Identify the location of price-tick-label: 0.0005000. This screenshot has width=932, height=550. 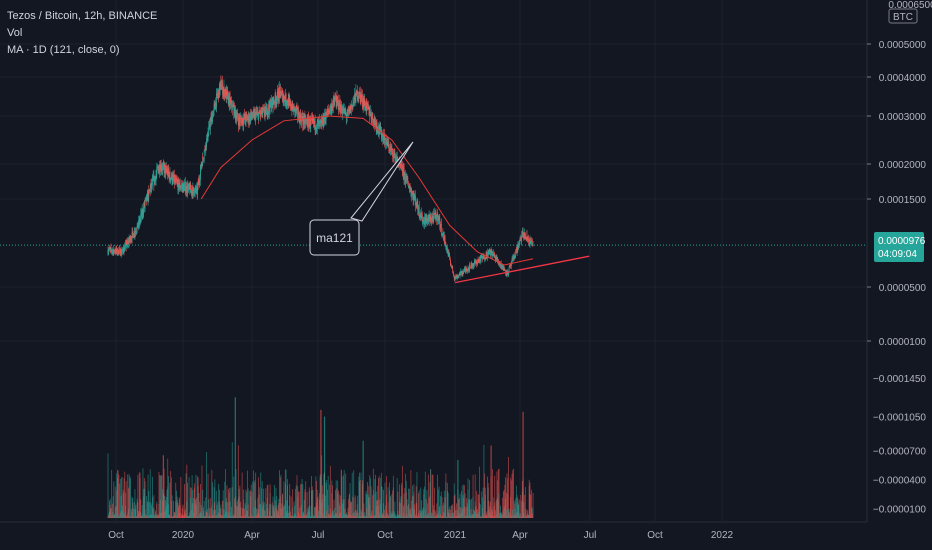
(903, 45).